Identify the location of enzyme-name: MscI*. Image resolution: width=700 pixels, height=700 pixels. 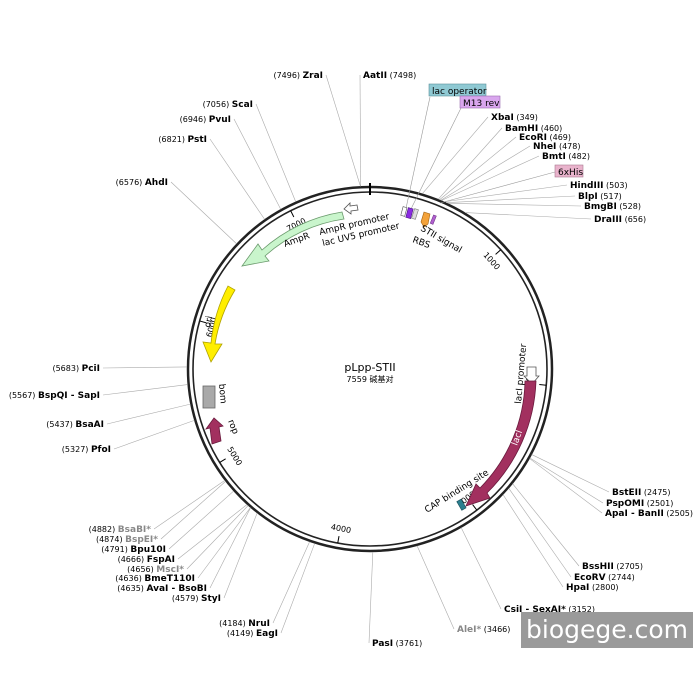
(170, 570).